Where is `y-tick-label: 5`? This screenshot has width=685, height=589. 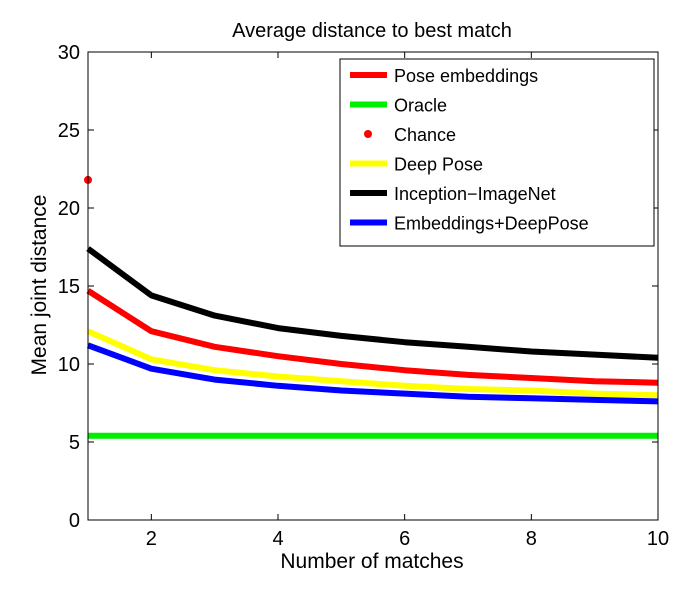 y-tick-label: 5 is located at coordinates (74, 443).